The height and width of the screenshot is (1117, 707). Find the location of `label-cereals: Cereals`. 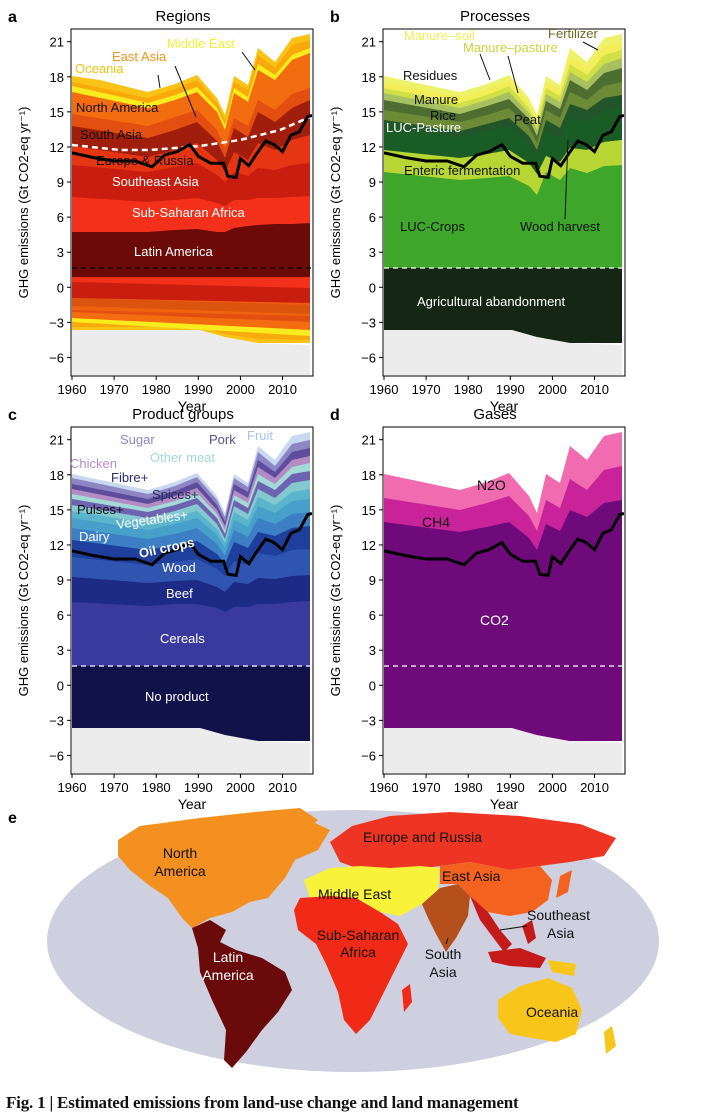

label-cereals: Cereals is located at coordinates (182, 638).